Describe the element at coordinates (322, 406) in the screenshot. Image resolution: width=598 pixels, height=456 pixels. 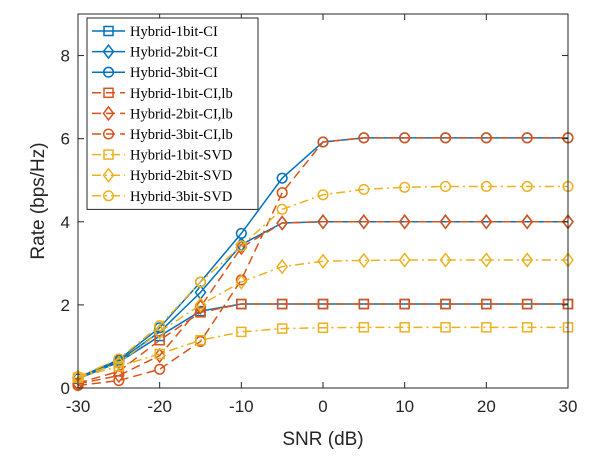
I see `x-tick-label: 0` at that location.